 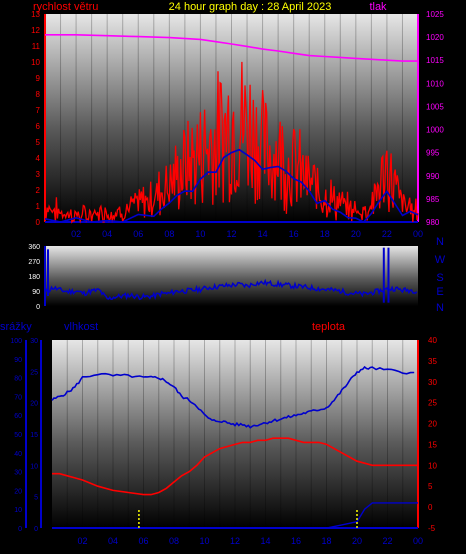 I want to click on temperature-tick-label: 25, so click(x=432, y=403).